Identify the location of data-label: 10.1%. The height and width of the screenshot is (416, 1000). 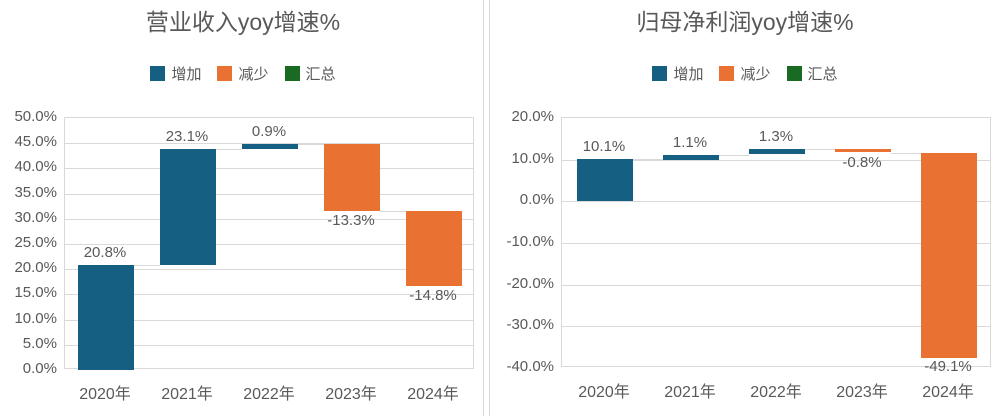
(604, 146).